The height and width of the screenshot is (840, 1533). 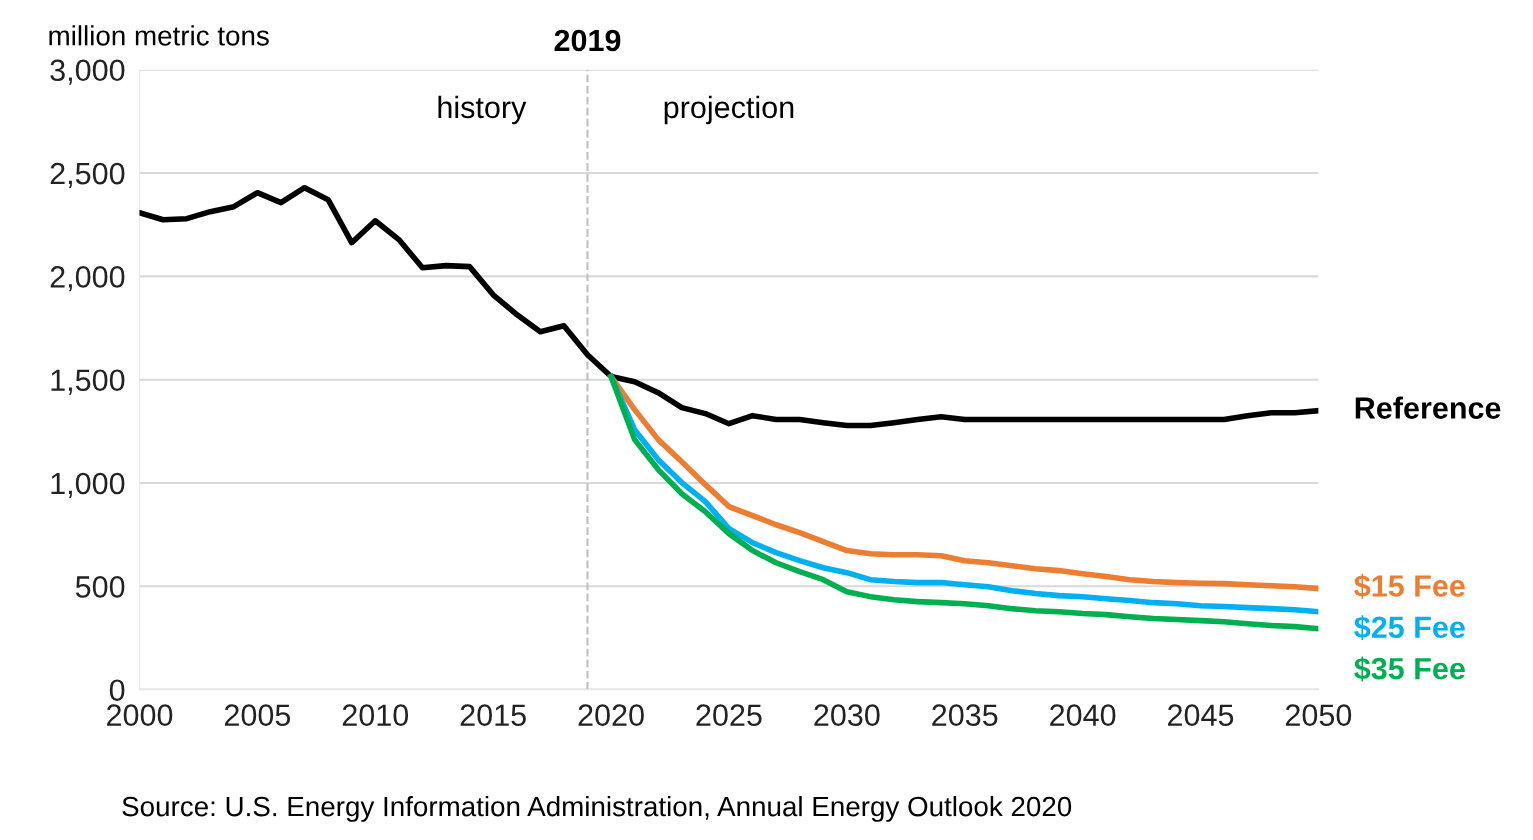 I want to click on source-note: Source: U.S. Energy Information Administration, Annual Energy Outlook 2020, so click(x=597, y=808).